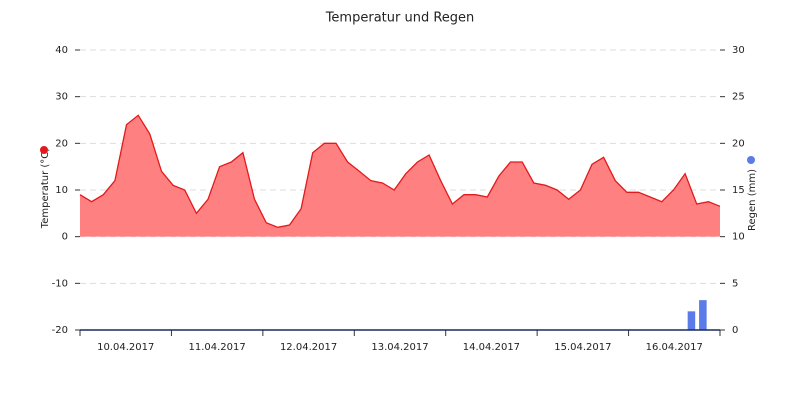  I want to click on y2-tick-label: 10, so click(738, 237).